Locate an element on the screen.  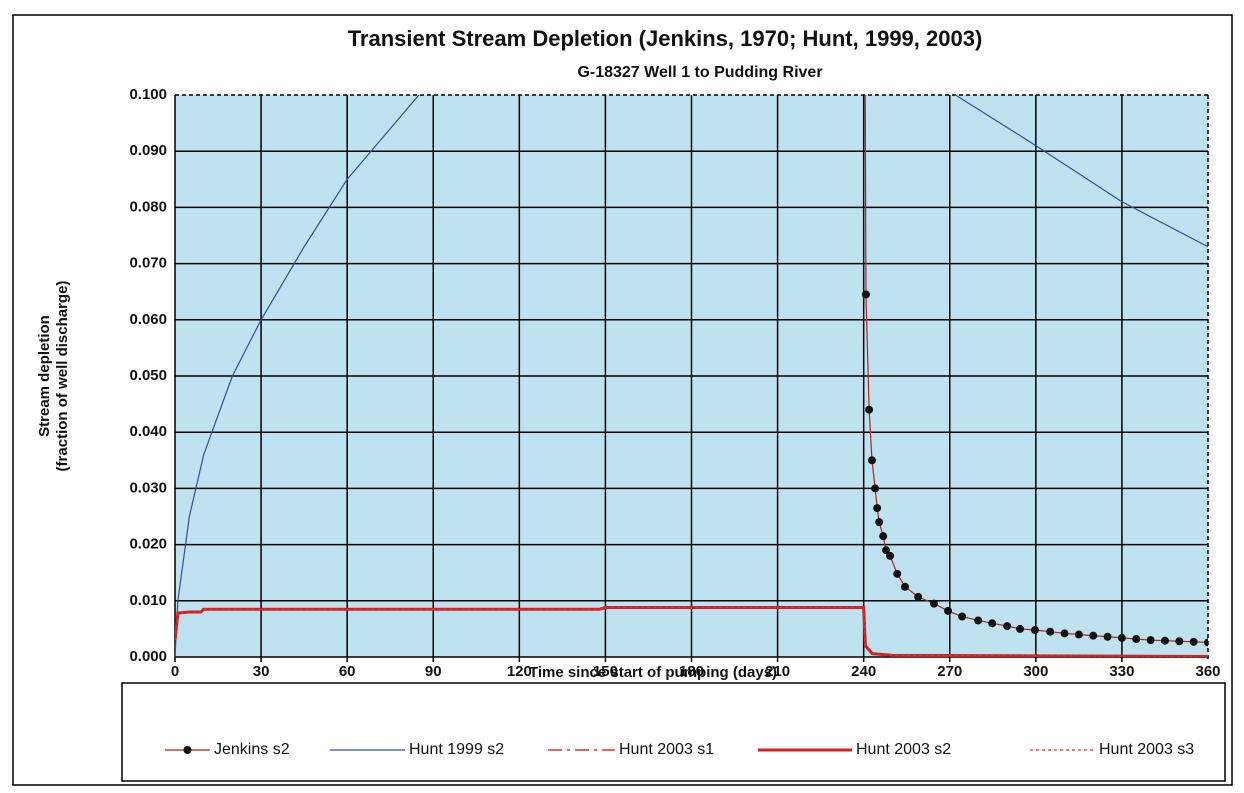
x-tick-label: 150 is located at coordinates (605, 671).